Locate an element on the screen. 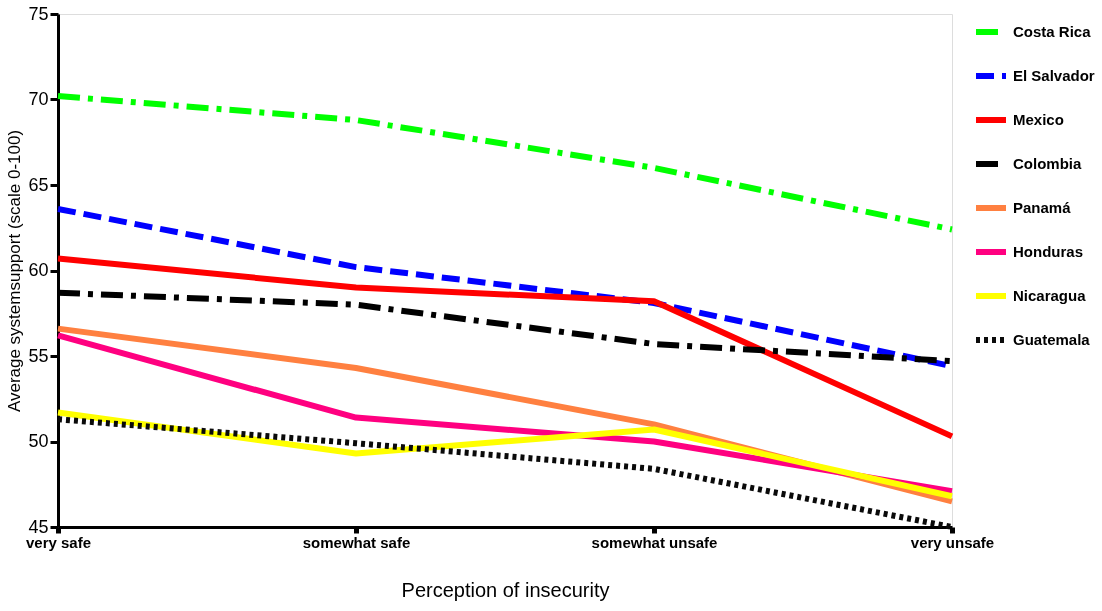 The image size is (1102, 611). y-tick-label: 65 is located at coordinates (38, 184).